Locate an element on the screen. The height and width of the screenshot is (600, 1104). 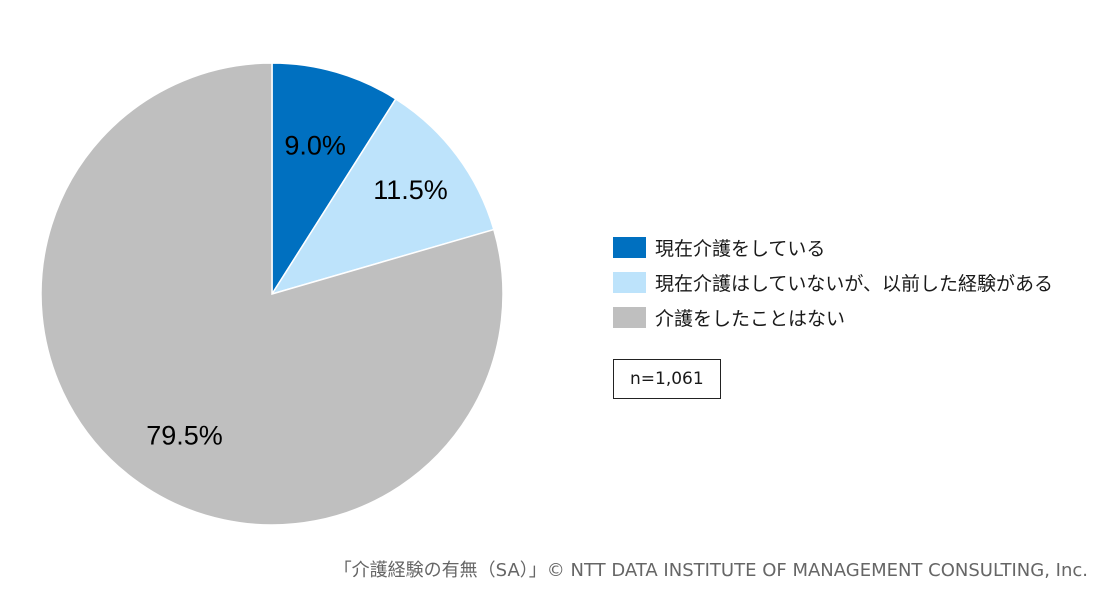
slice-value-label-past-caregiving: 11.5% is located at coordinates (410, 190).